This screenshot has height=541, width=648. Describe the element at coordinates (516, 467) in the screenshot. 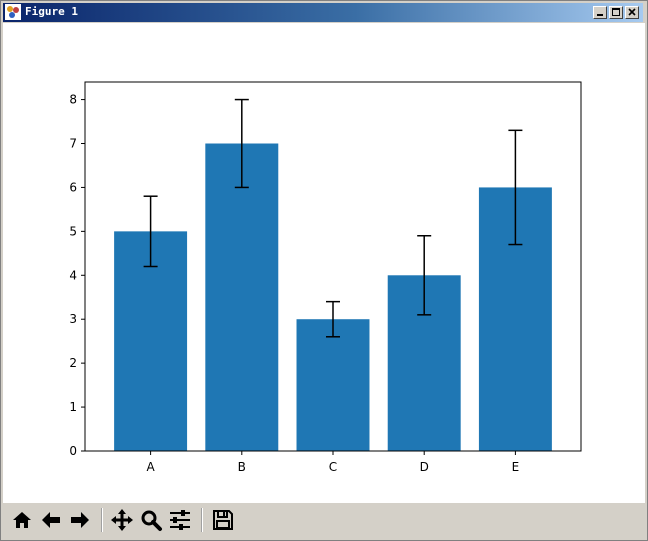

I see `x-tick-label: E` at that location.